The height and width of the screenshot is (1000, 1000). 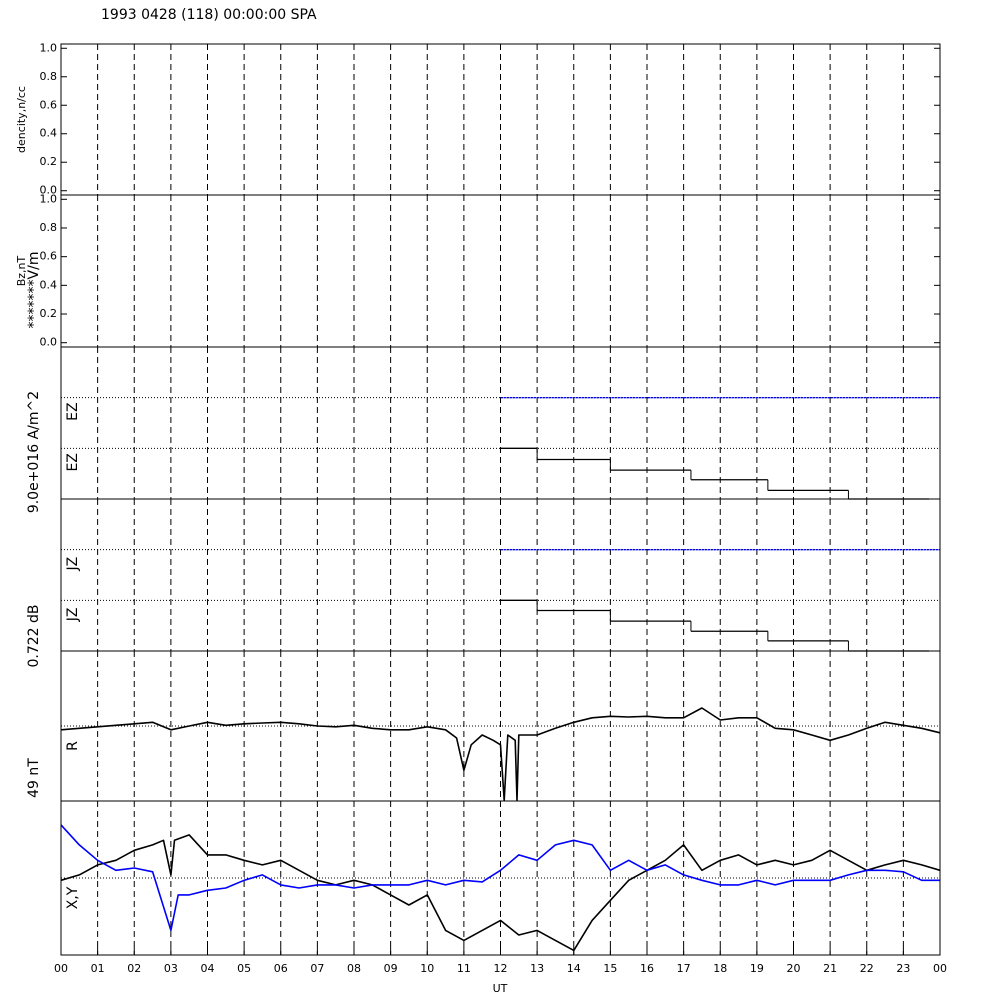 What do you see at coordinates (867, 968) in the screenshot?
I see `x-tick-label: 22` at bounding box center [867, 968].